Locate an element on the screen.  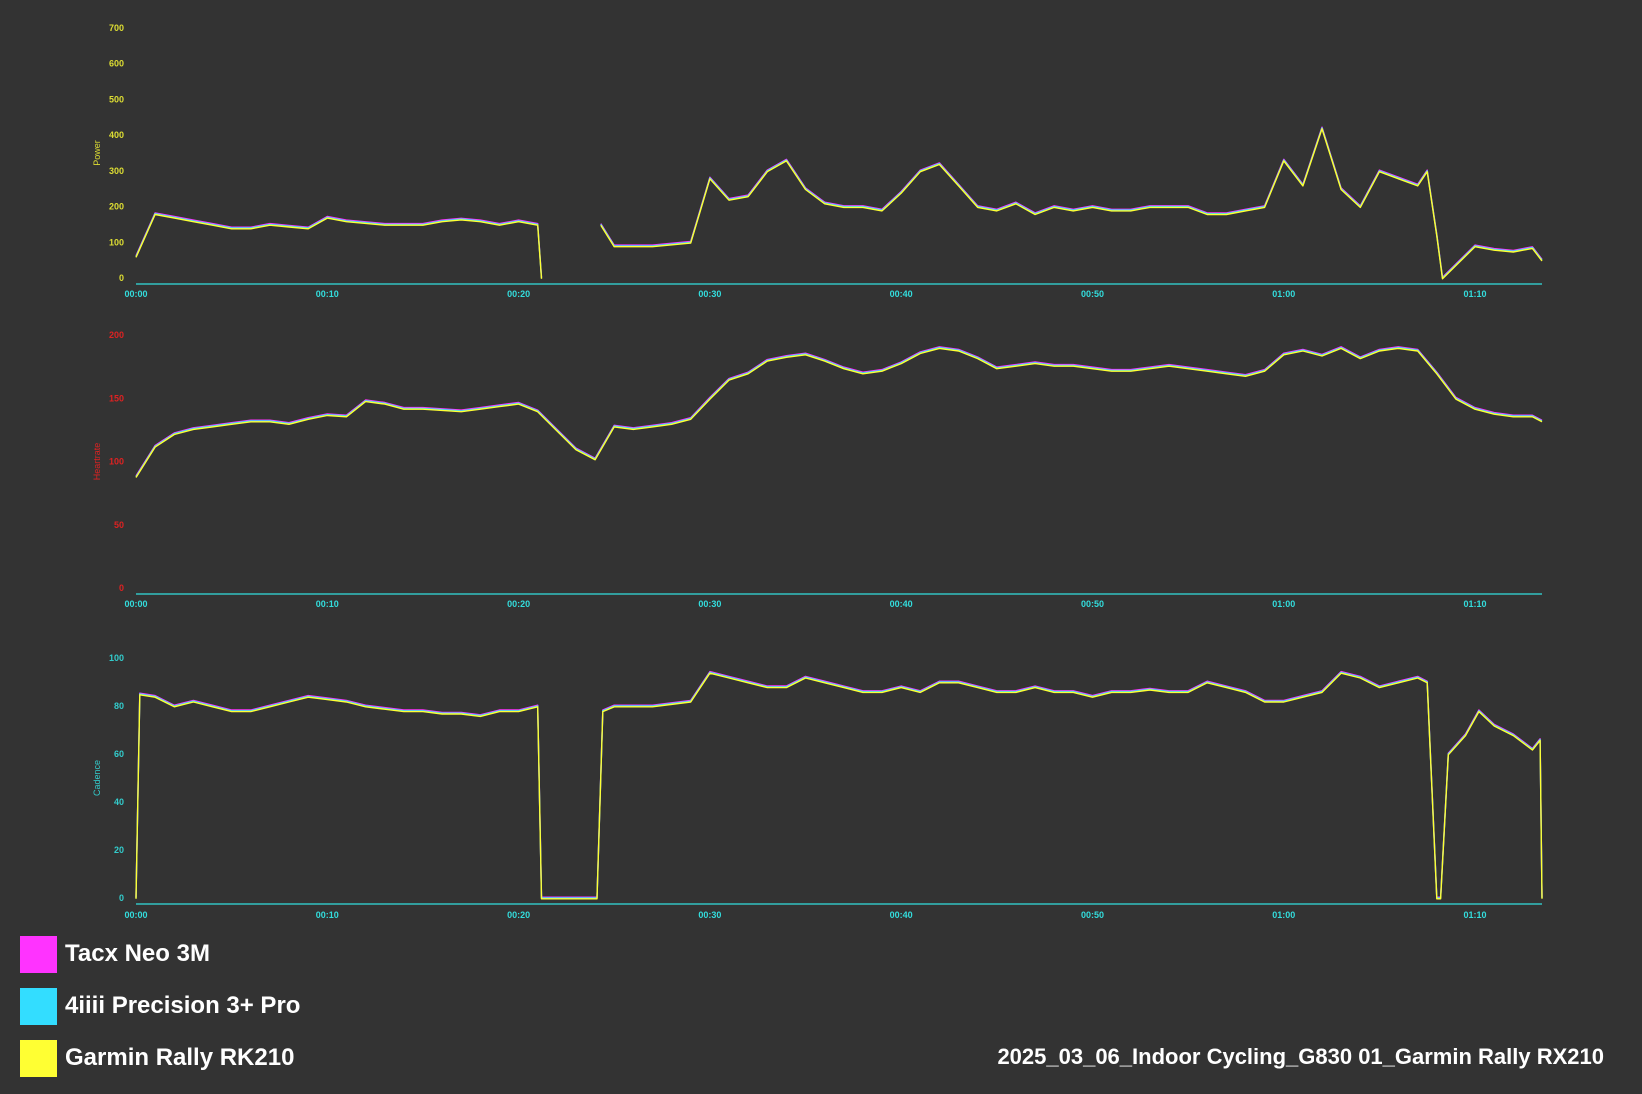
legend-label-garmin: Garmin Rally RK210 is located at coordinates (180, 1057).